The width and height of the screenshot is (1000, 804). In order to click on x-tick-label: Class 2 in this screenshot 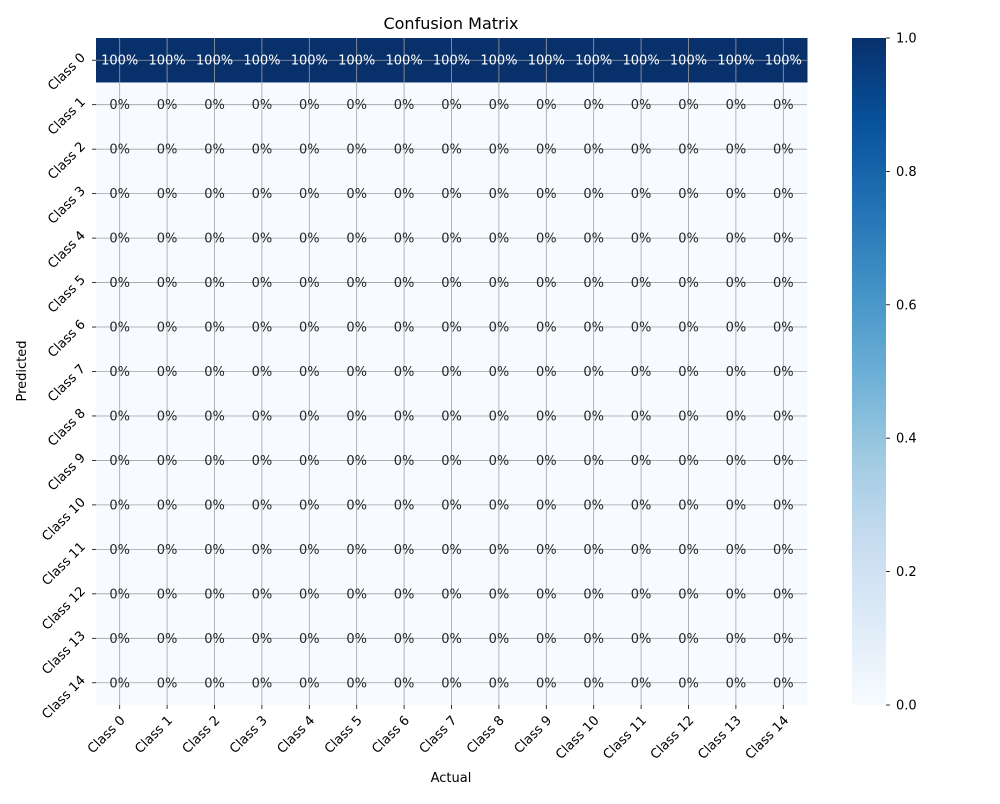, I will do `click(202, 735)`.